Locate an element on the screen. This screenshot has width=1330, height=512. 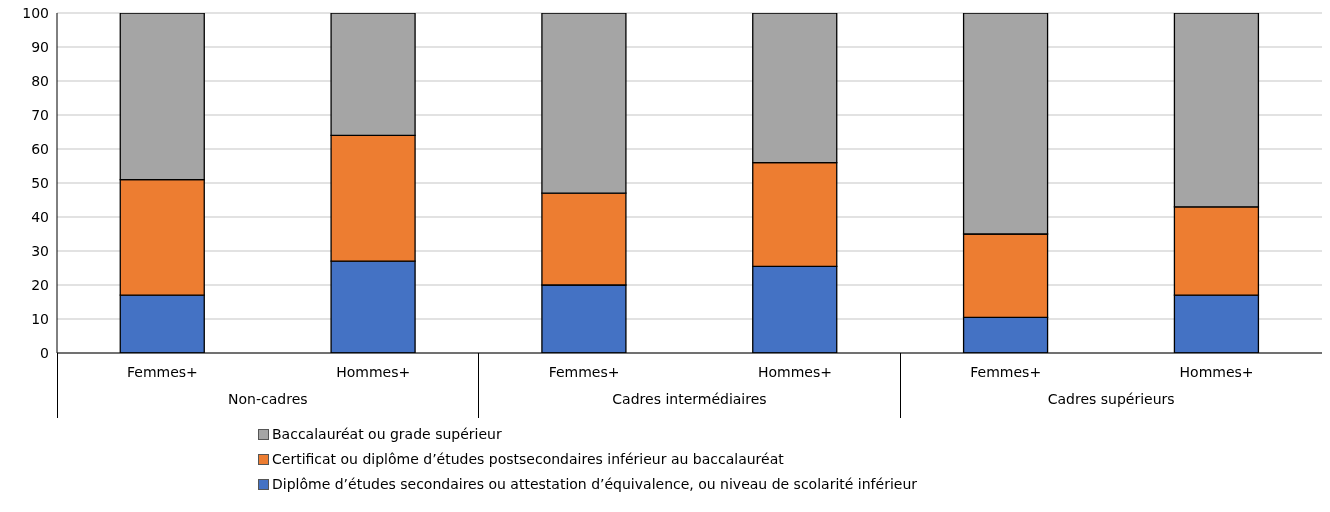
y-tick-label: 80 is located at coordinates (40, 80).